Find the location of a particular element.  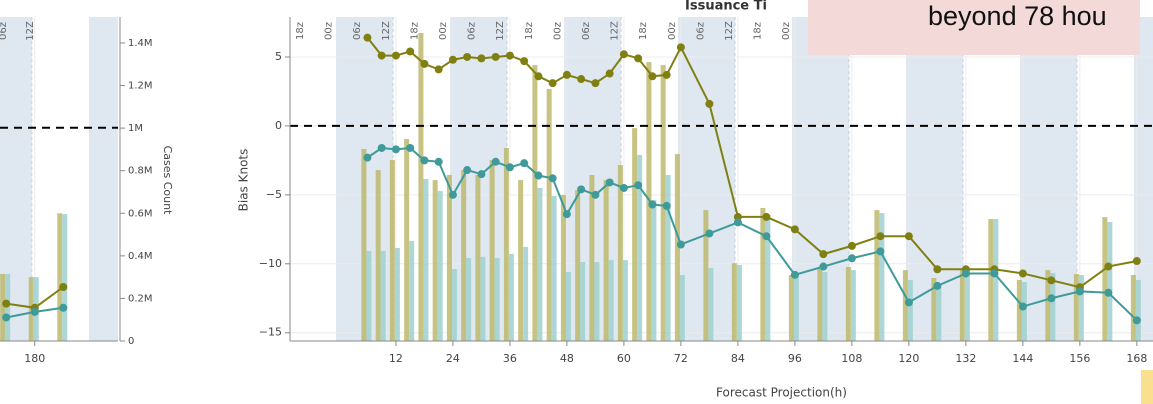

x-tick-label: 36 is located at coordinates (510, 358).